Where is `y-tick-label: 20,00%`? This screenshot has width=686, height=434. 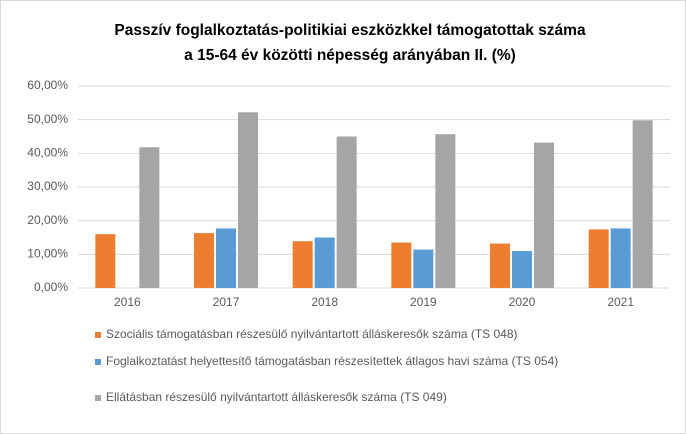 y-tick-label: 20,00% is located at coordinates (47, 220).